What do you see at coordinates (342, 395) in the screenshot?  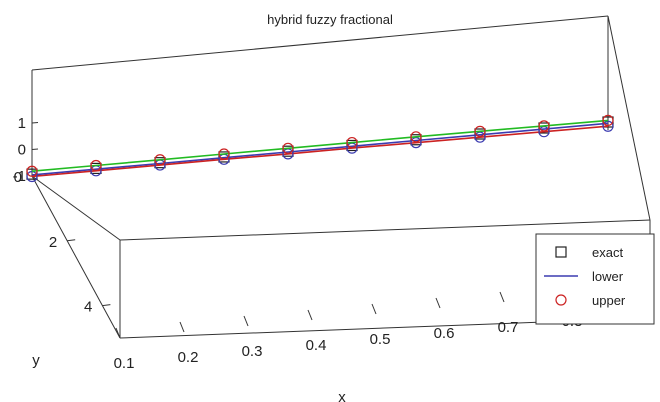 I see `x-axis-label: x` at bounding box center [342, 395].